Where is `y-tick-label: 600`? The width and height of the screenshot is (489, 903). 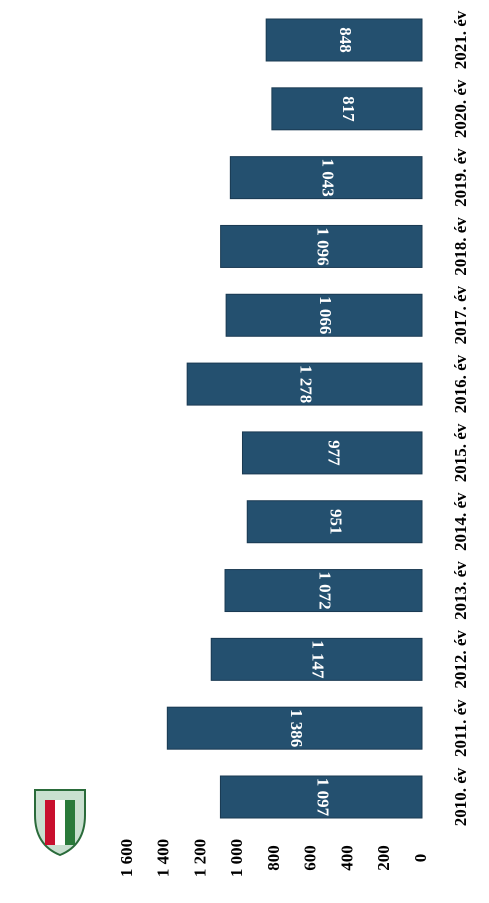 y-tick-label: 600 is located at coordinates (310, 858).